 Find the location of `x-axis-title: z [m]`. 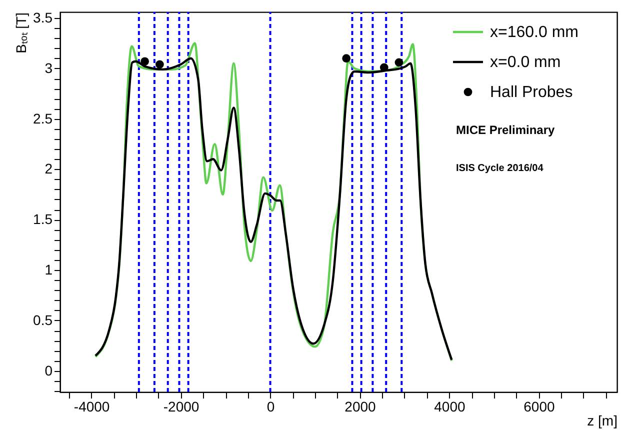

x-axis-title: z [m] is located at coordinates (602, 420).